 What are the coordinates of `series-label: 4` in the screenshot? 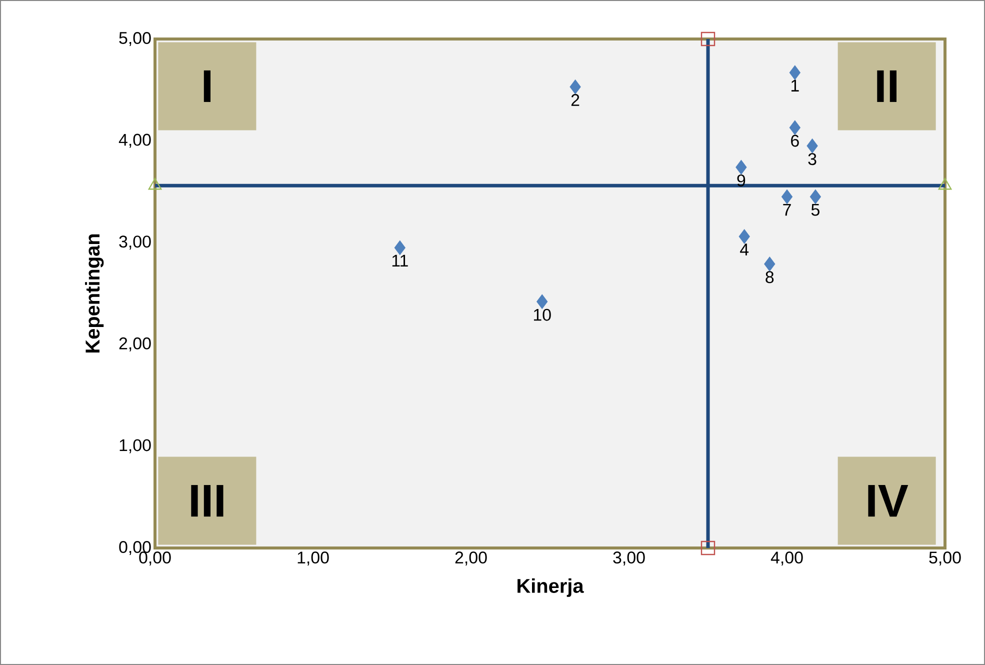 It's located at (744, 250).